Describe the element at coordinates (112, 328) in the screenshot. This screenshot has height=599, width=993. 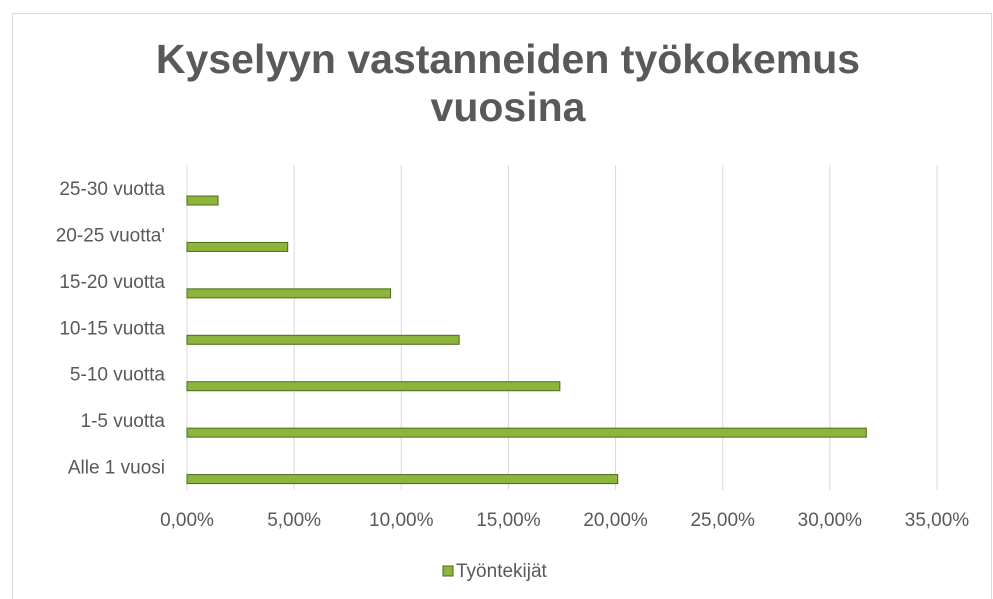
I see `y-tick-label: 10-15 vuotta` at that location.